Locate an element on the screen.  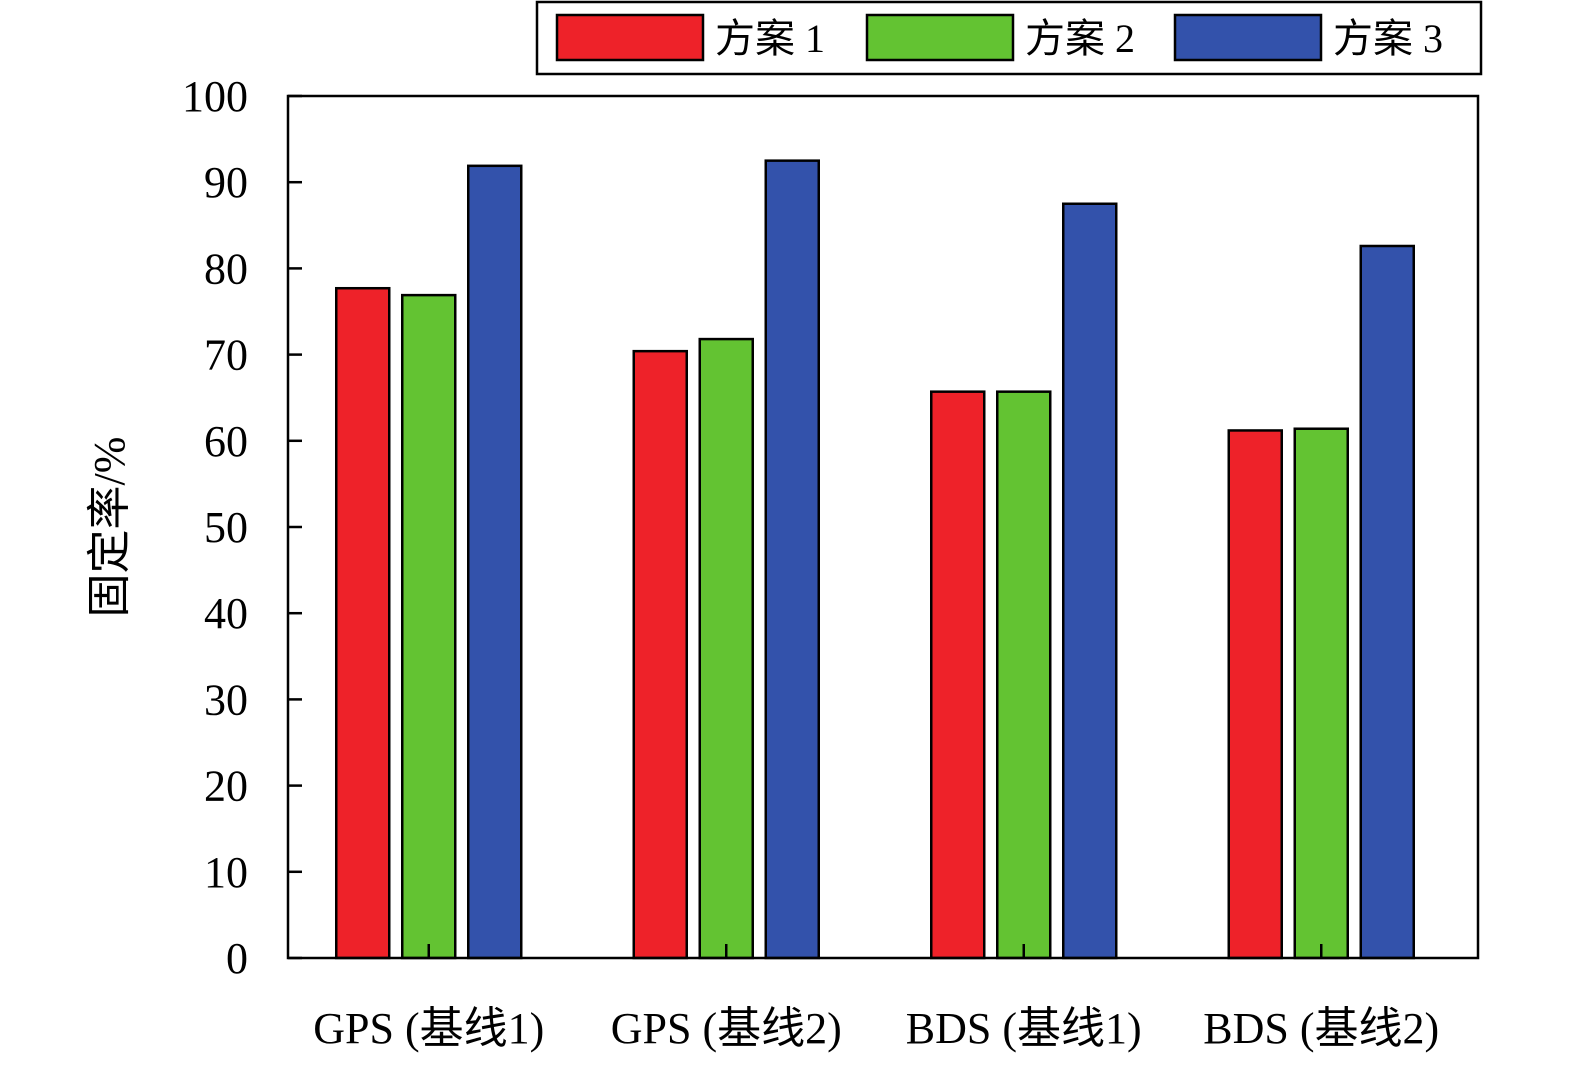
x-tick-label: GPS (基线1) is located at coordinates (428, 1028).